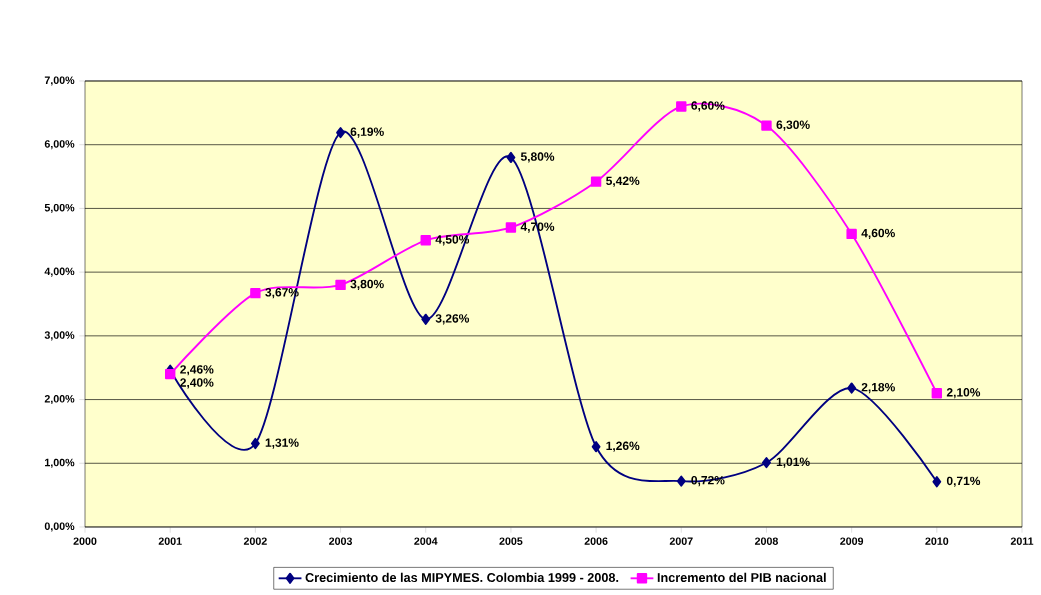 The image size is (1041, 595). What do you see at coordinates (282, 443) in the screenshot?
I see `data-label: 1,31%` at bounding box center [282, 443].